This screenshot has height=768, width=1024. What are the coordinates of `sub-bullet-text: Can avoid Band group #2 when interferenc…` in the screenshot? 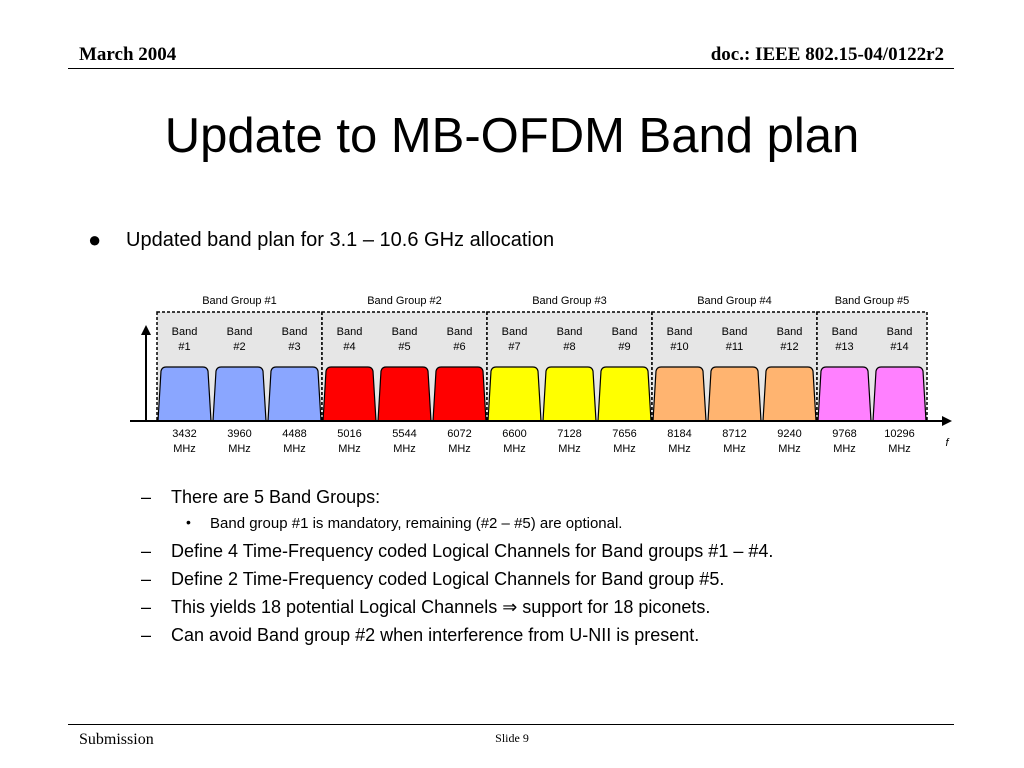 It's located at (435, 635).